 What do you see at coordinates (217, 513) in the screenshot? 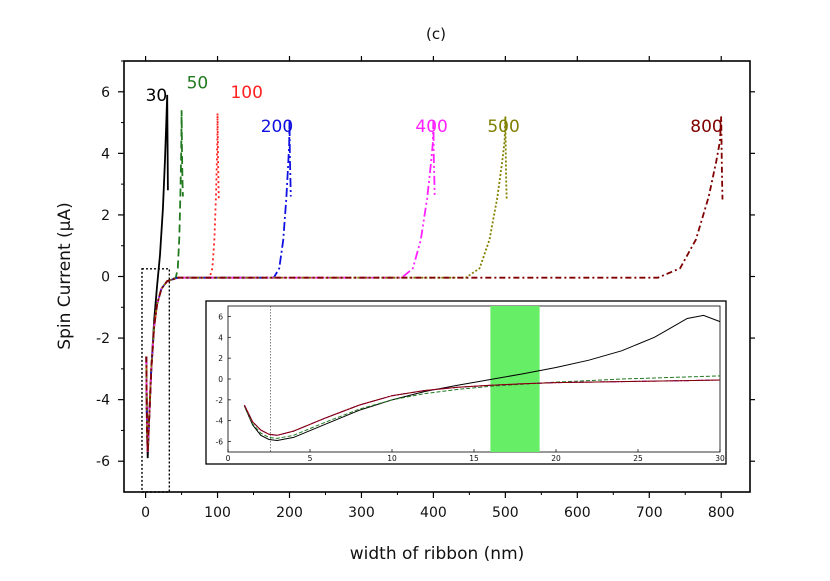
I see `x-tick-label: 100` at bounding box center [217, 513].